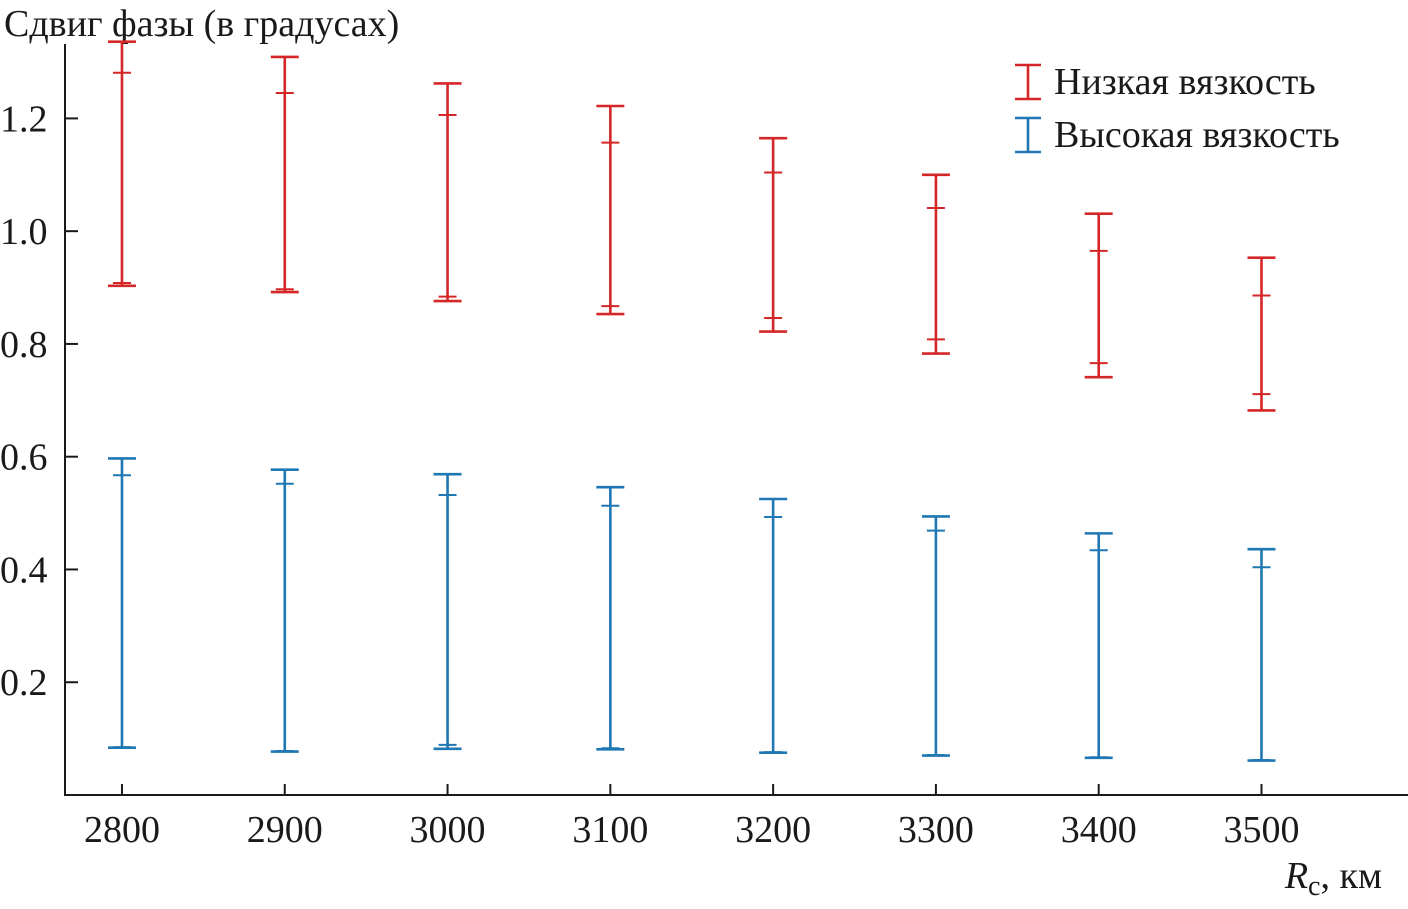 The width and height of the screenshot is (1408, 909). I want to click on x-axis-label-subscript: c, so click(1314, 886).